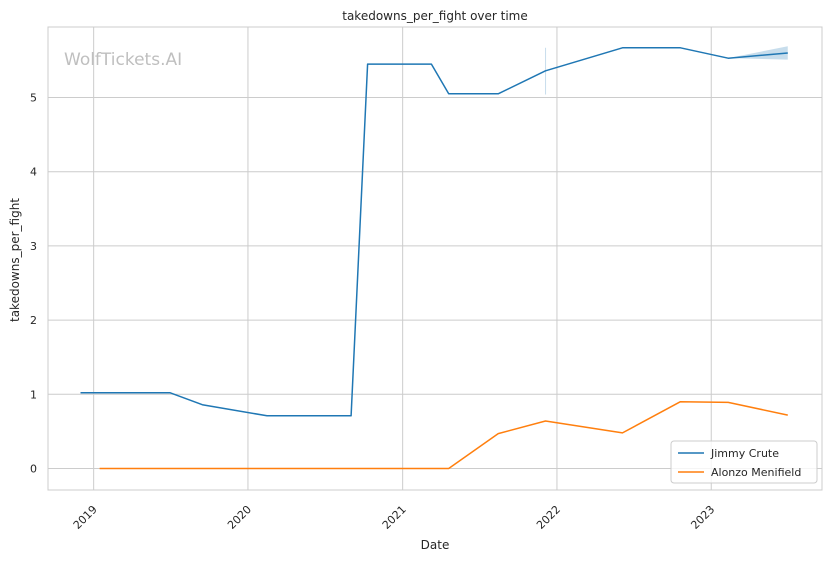 This screenshot has width=832, height=561. I want to click on legend: Jimmy Crute Alonzo Menifield, so click(744, 462).